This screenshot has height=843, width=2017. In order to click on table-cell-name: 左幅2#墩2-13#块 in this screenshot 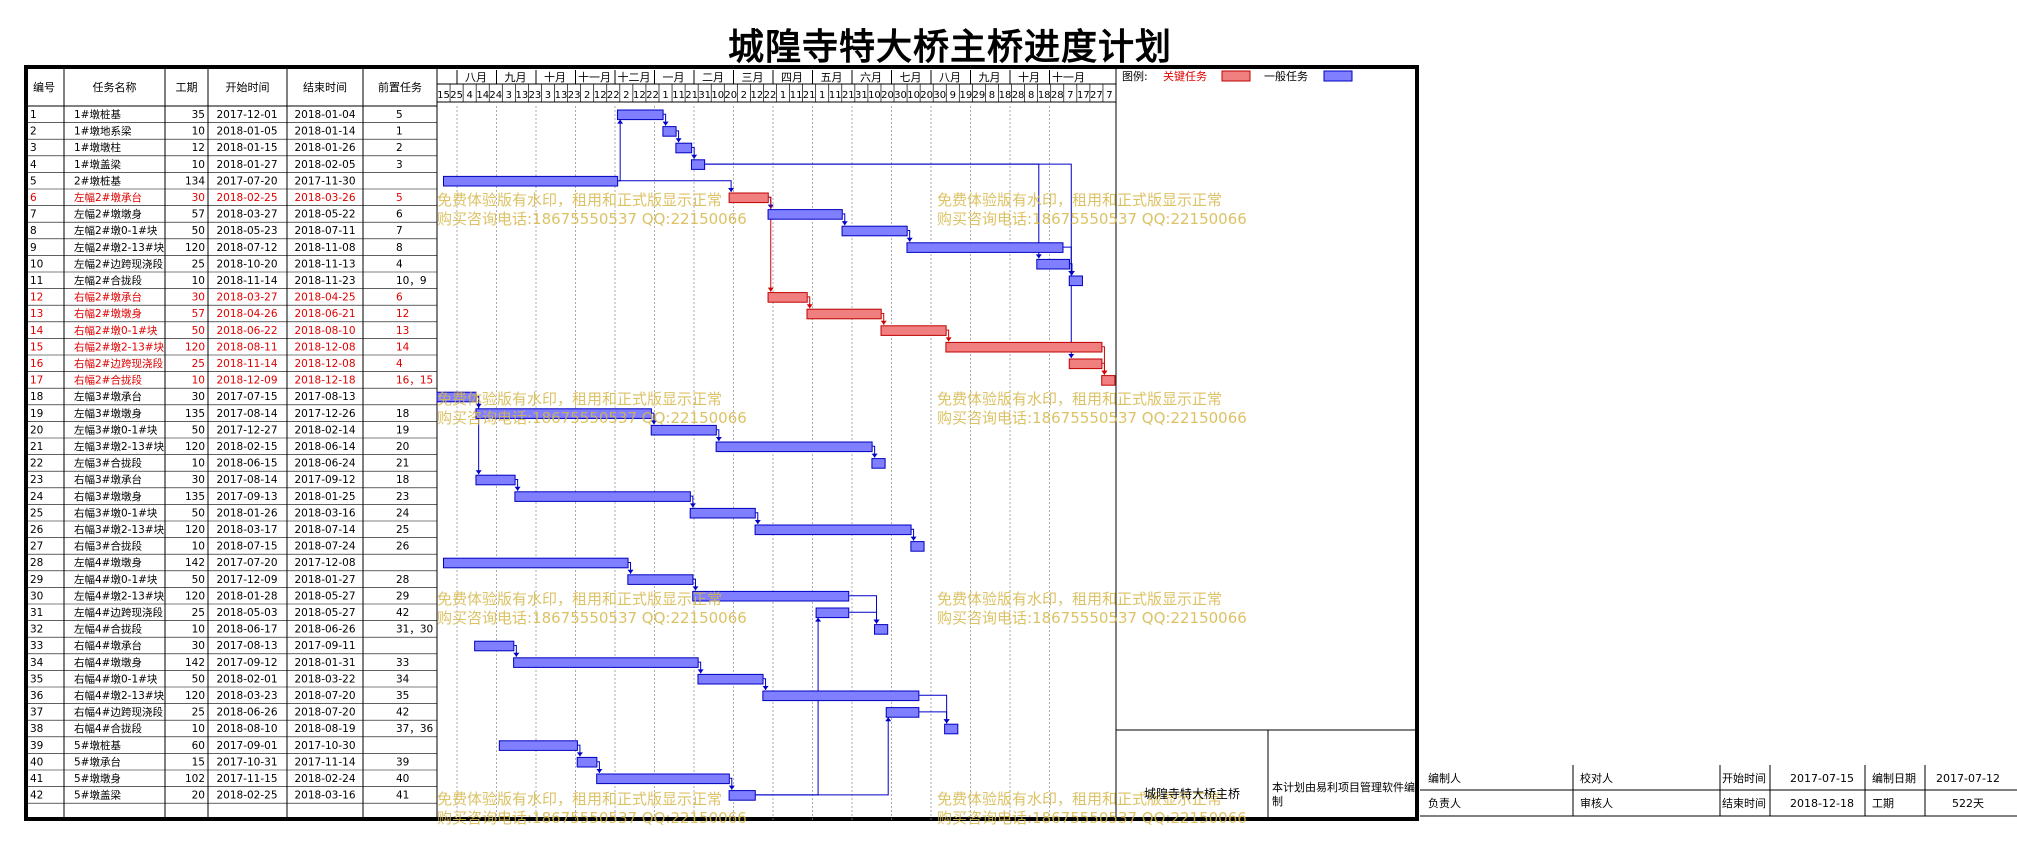, I will do `click(119, 247)`.